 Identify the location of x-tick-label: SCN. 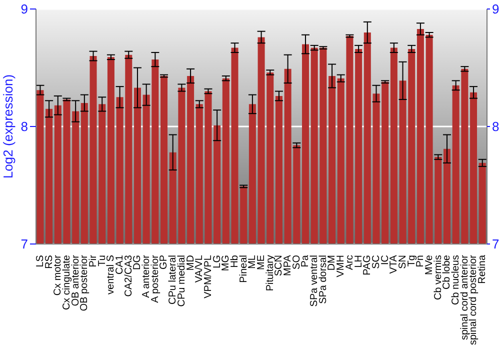
(279, 265).